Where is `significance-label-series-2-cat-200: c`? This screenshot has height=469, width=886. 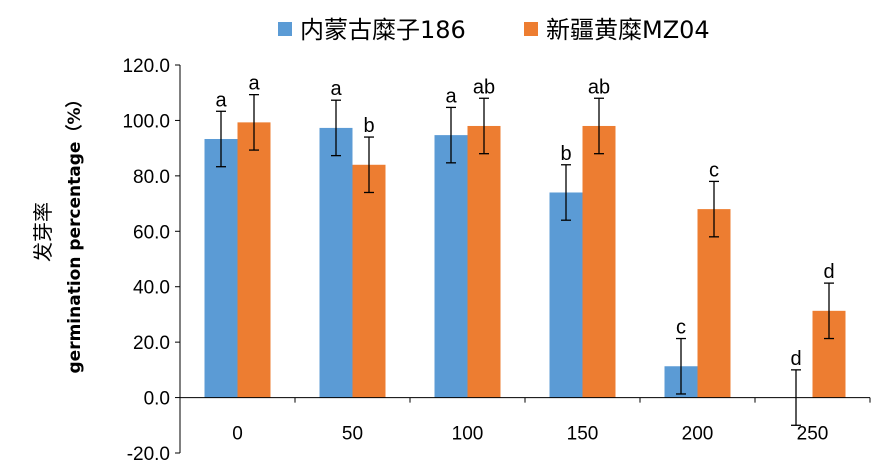 significance-label-series-2-cat-200: c is located at coordinates (714, 170).